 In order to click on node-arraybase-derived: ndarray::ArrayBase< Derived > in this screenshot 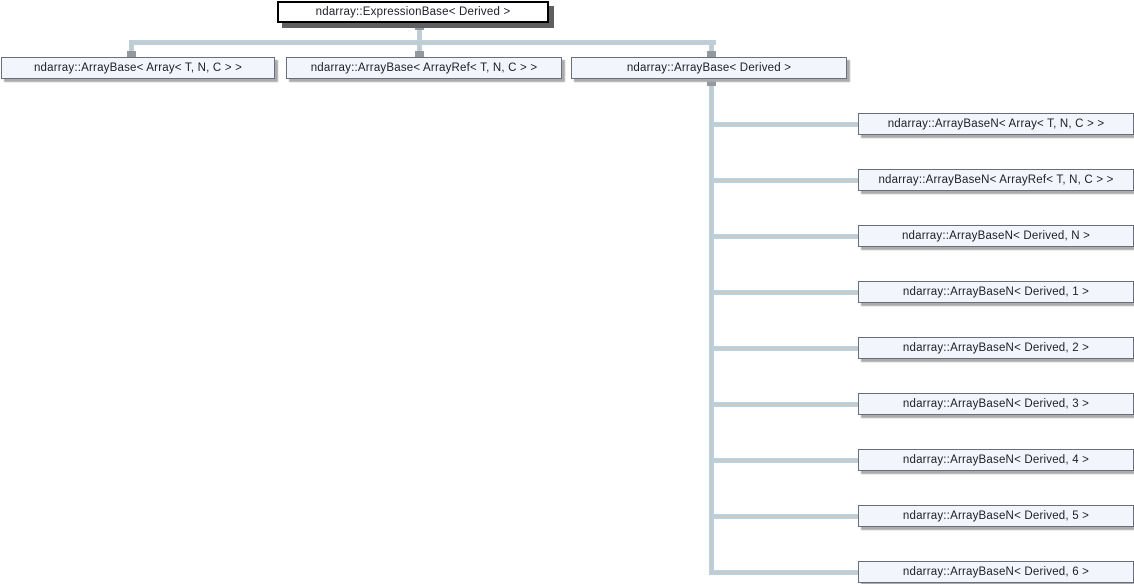, I will do `click(709, 68)`.